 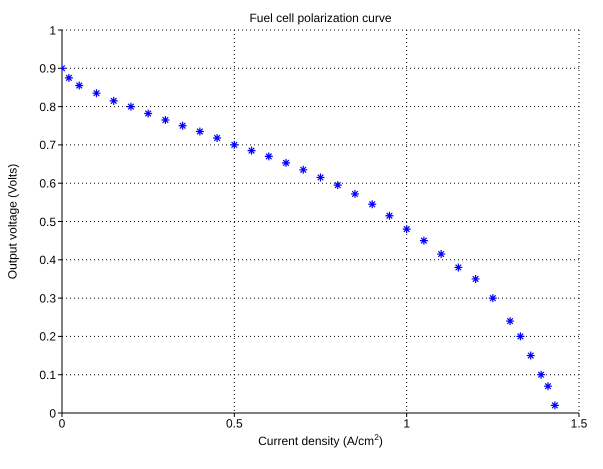 What do you see at coordinates (62, 423) in the screenshot?
I see `x-tick-label: 0` at bounding box center [62, 423].